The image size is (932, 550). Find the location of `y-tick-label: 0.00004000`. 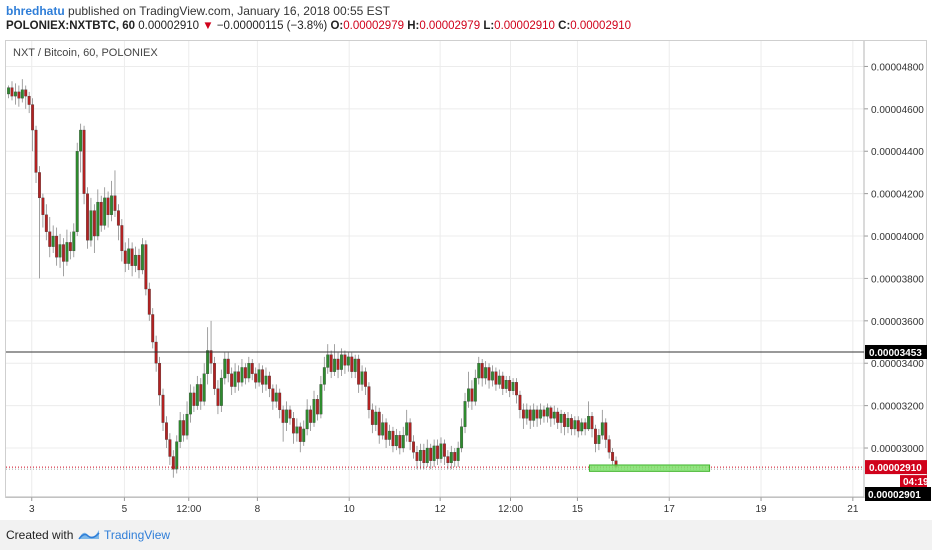

y-tick-label: 0.00004000 is located at coordinates (897, 237).